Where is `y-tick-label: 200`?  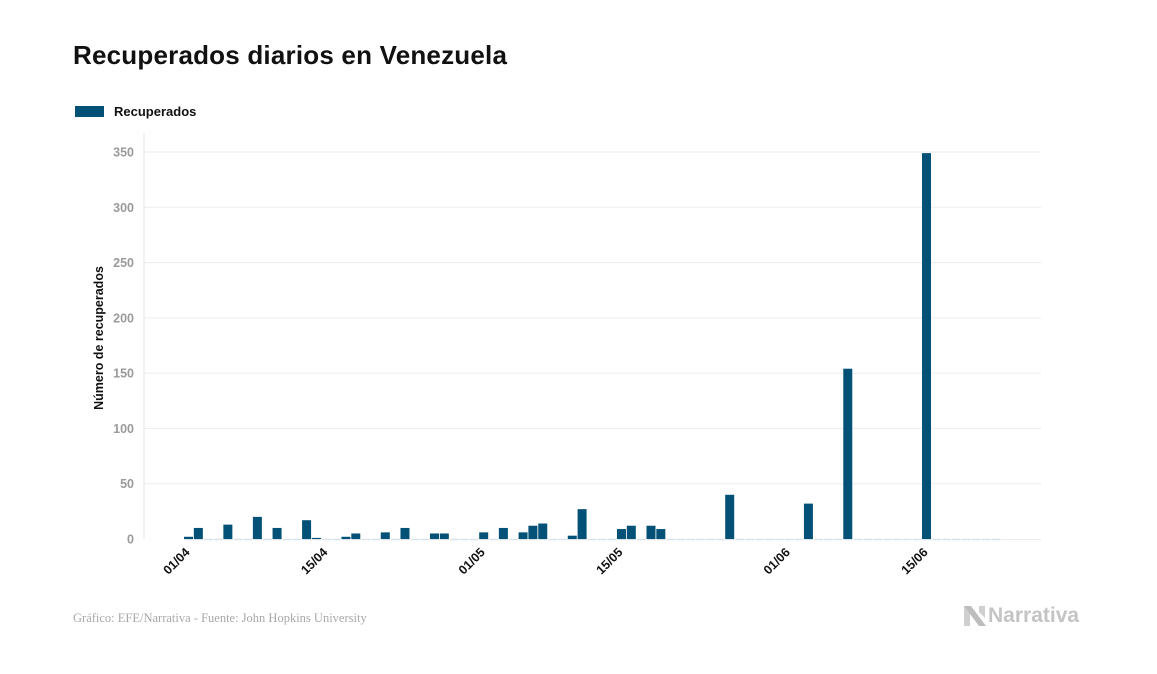
y-tick-label: 200 is located at coordinates (123, 318).